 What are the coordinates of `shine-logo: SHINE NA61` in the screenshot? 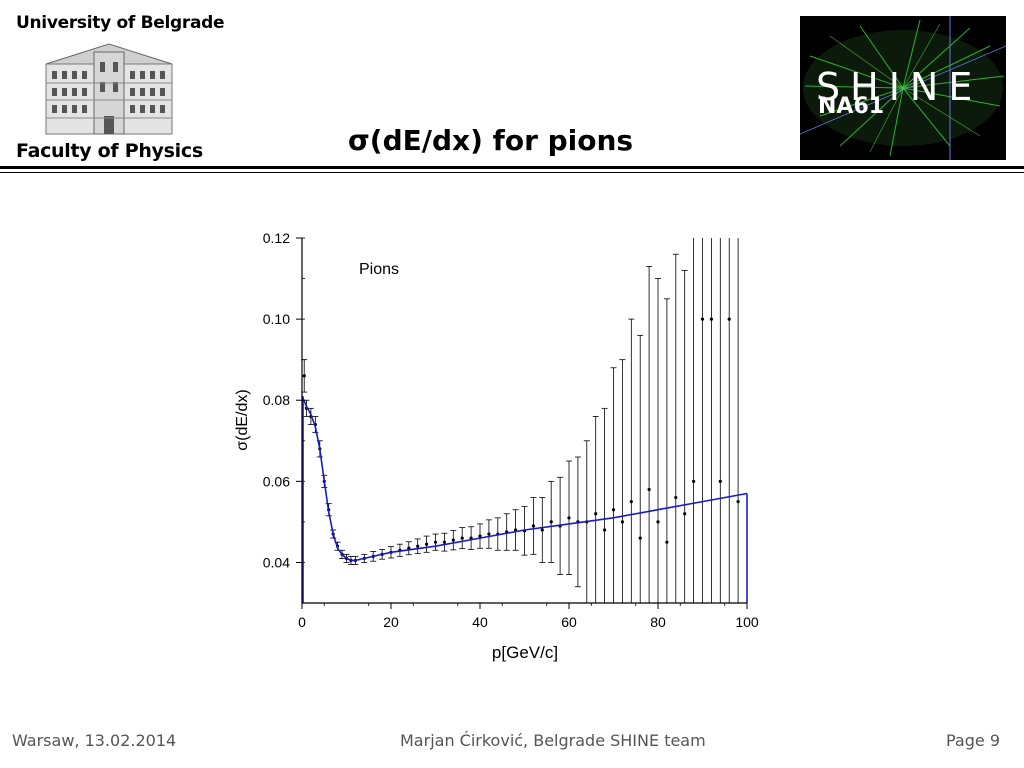 It's located at (903, 88).